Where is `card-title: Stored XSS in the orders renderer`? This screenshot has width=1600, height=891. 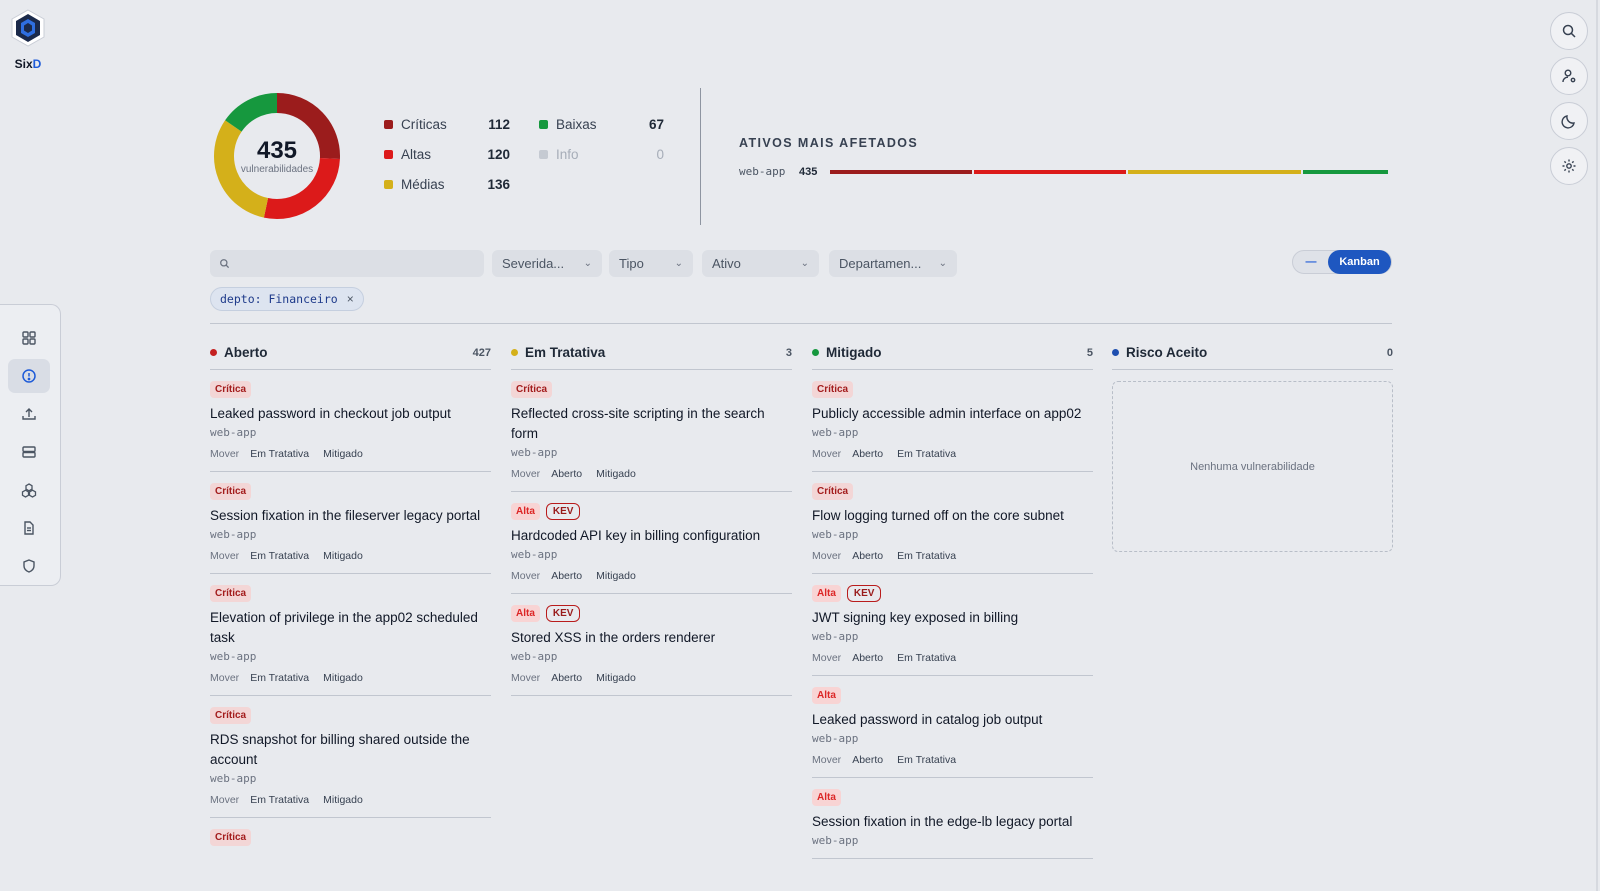
card-title: Stored XSS in the orders renderer is located at coordinates (613, 637).